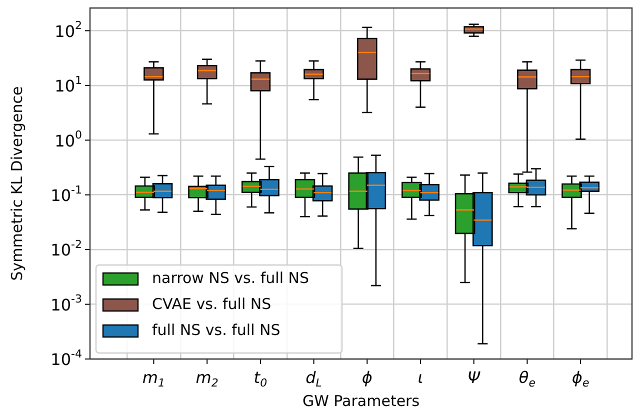 Image resolution: width=644 pixels, height=411 pixels. What do you see at coordinates (421, 378) in the screenshot?
I see `x-tick-label: ι` at bounding box center [421, 378].